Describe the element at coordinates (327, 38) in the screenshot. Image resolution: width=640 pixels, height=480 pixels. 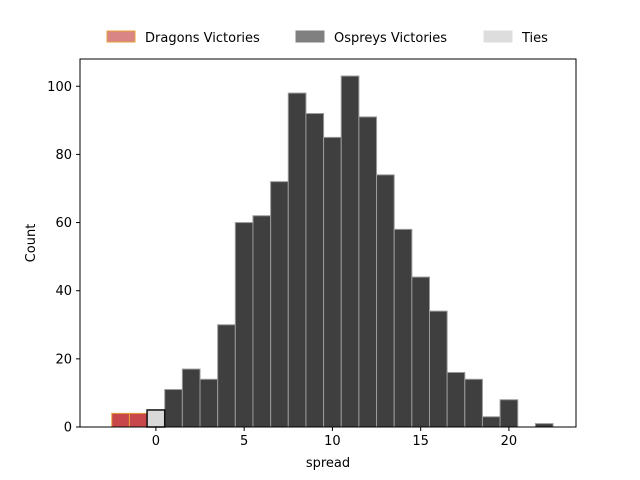
I see `legend: Dragons Victories Ospreys Victories Ties` at that location.